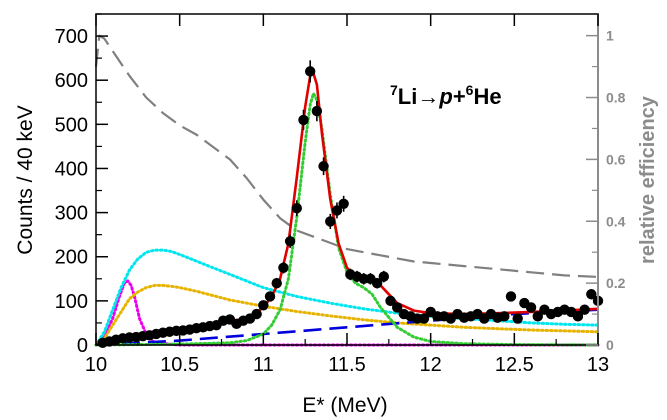  I want to click on series-line-orange-component, so click(347, 315).